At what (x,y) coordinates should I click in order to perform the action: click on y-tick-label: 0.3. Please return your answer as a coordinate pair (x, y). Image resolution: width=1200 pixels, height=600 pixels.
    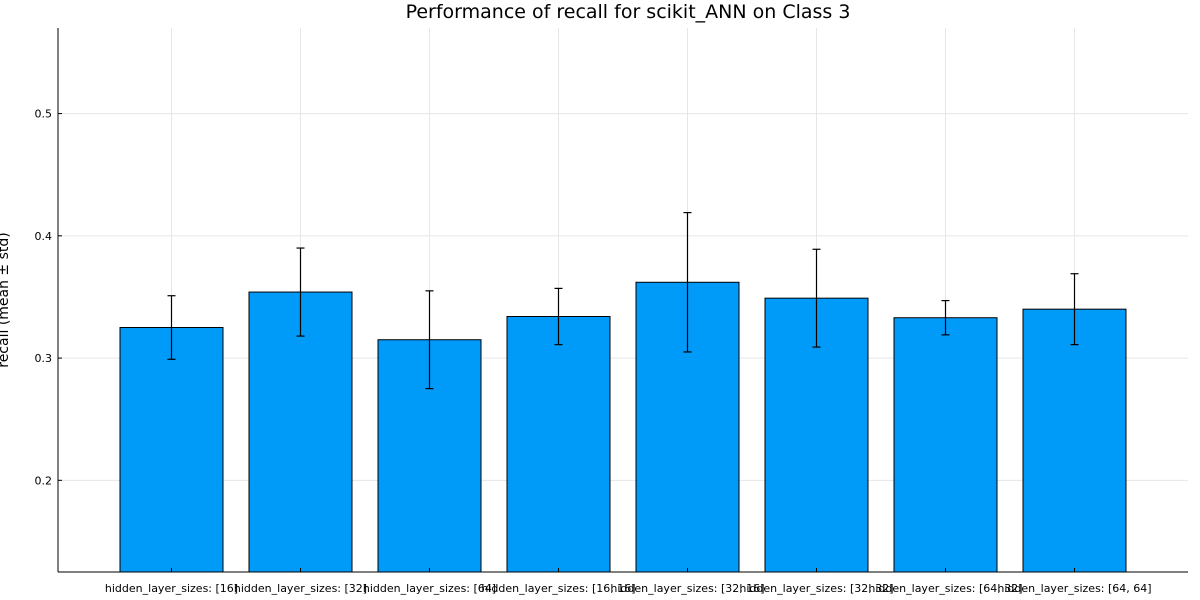
    Looking at the image, I should click on (44, 358).